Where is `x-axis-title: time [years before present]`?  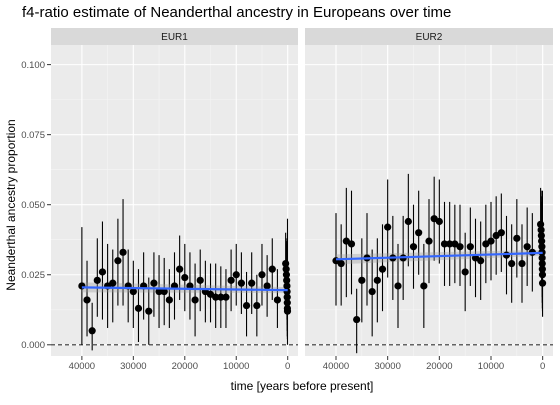 x-axis-title: time [years before present] is located at coordinates (302, 386).